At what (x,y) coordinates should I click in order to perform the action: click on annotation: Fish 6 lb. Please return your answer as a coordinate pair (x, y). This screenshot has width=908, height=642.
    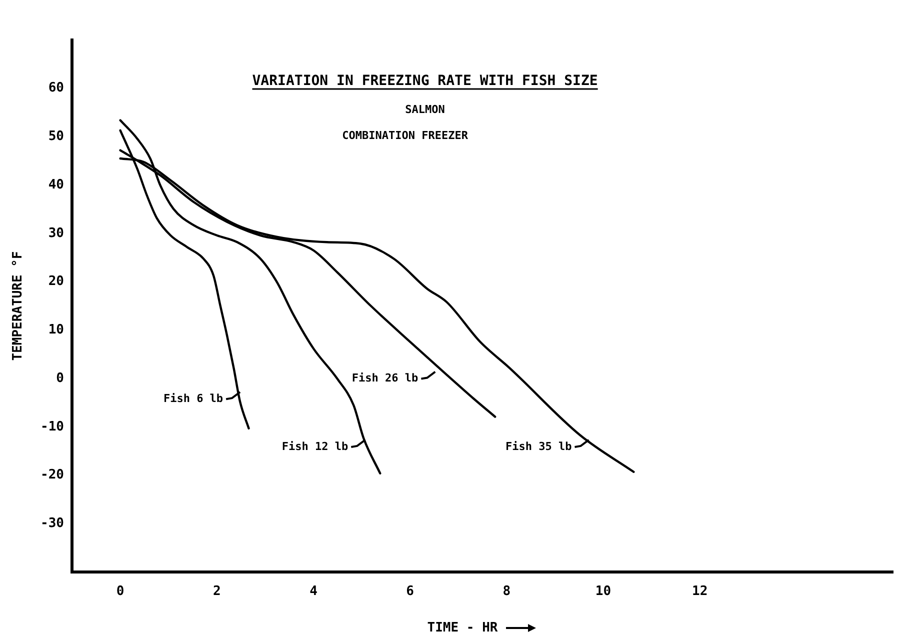
    Looking at the image, I should click on (193, 398).